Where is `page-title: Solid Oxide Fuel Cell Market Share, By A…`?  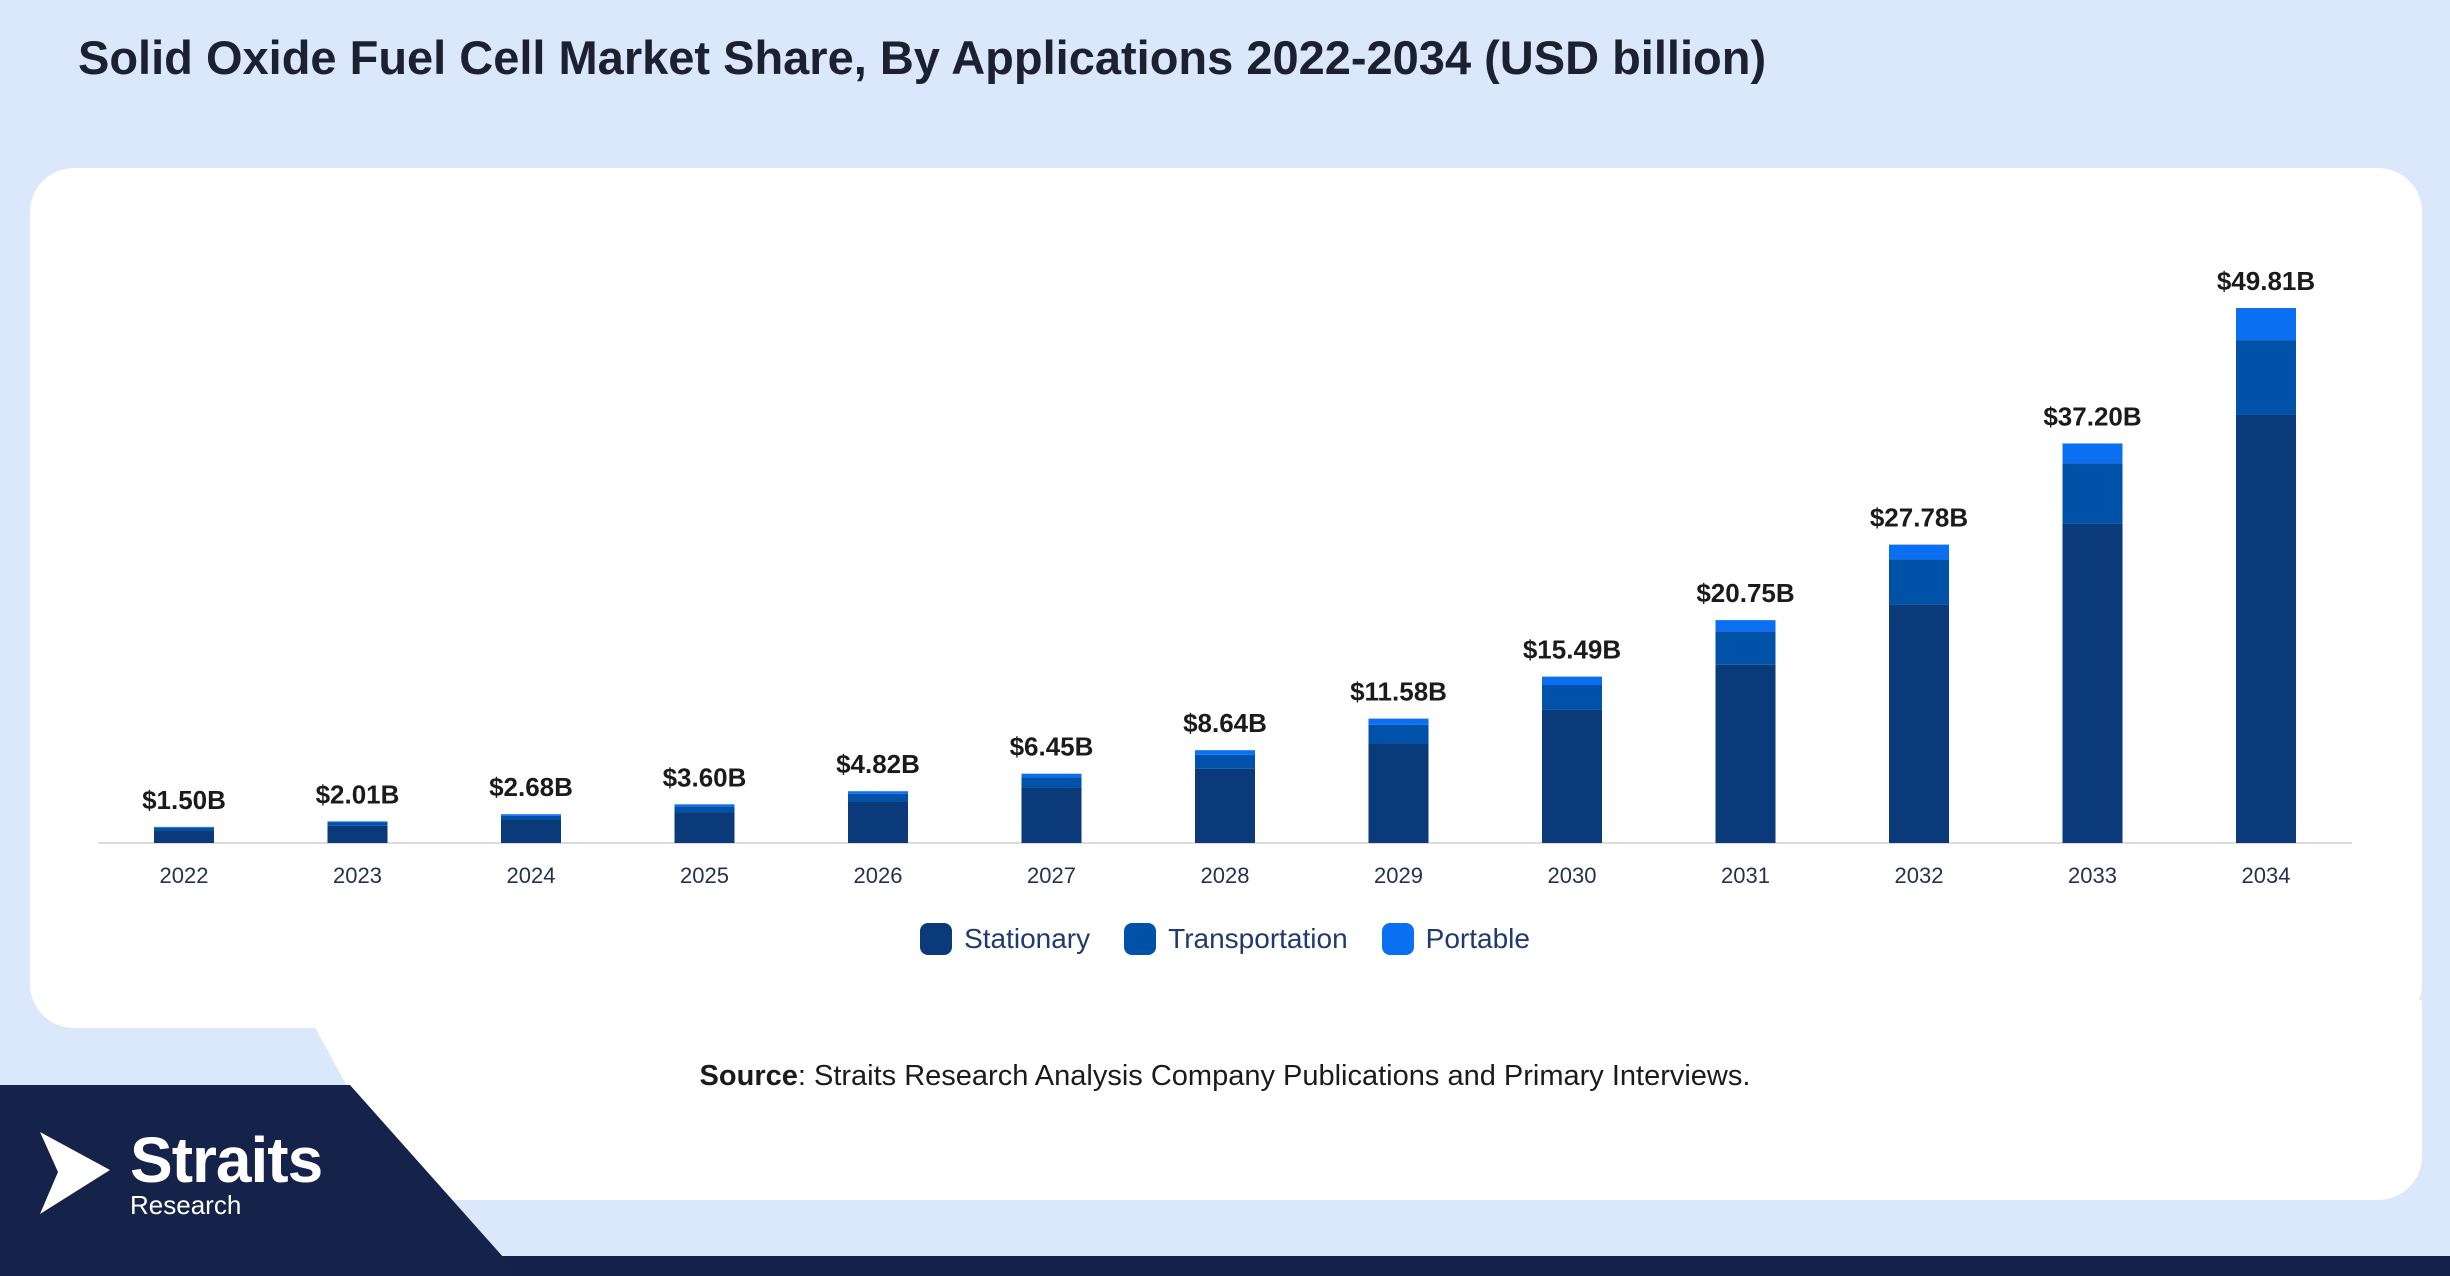 page-title: Solid Oxide Fuel Cell Market Share, By A… is located at coordinates (922, 57).